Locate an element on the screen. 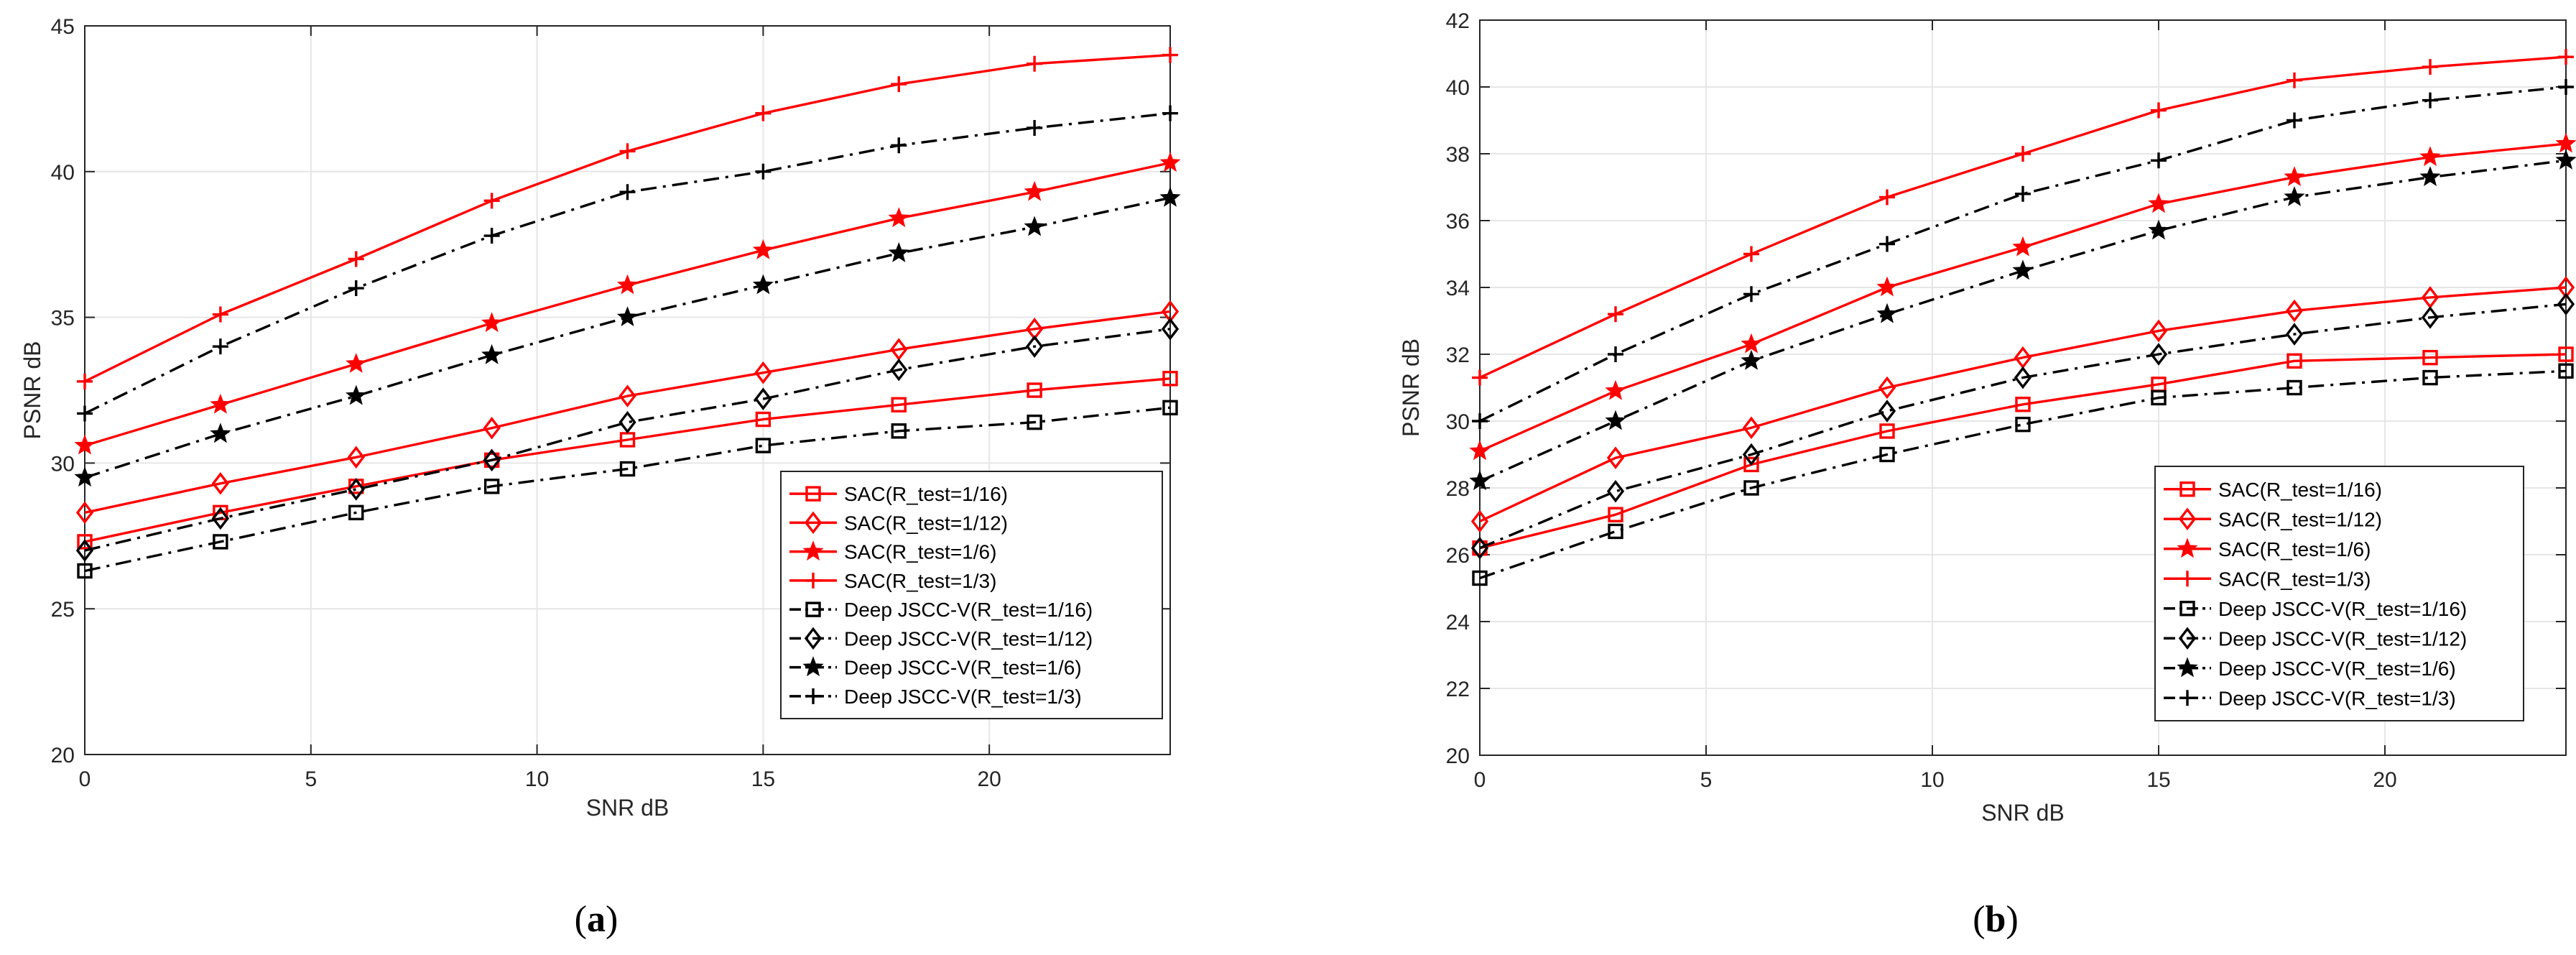  y-tick-label: 35 is located at coordinates (63, 319).